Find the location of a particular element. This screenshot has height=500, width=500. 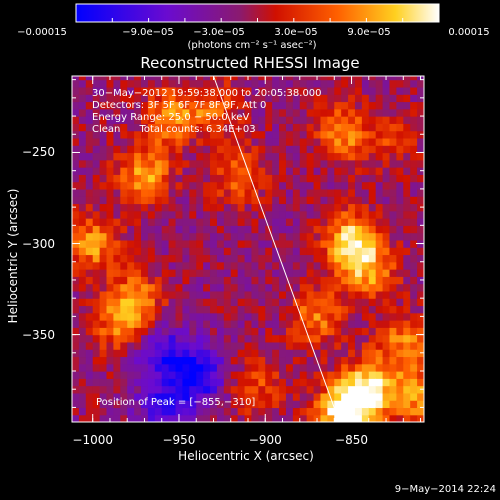

annotation-time: 30−May−2012 19:59:38.000 to 20:05:38.000 is located at coordinates (207, 93).